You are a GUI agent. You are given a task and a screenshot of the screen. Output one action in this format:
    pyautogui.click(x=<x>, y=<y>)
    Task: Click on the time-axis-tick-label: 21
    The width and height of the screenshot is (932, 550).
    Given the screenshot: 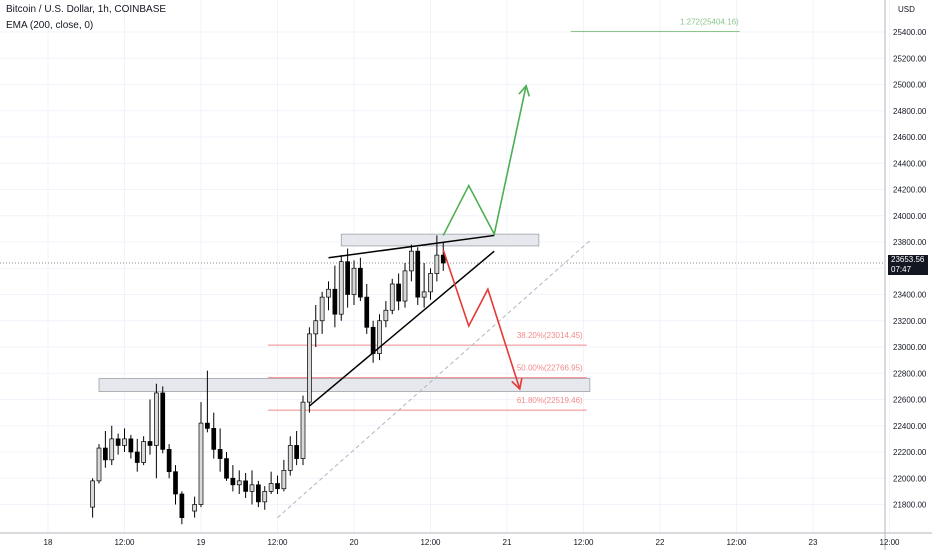 What is the action you would take?
    pyautogui.click(x=507, y=542)
    